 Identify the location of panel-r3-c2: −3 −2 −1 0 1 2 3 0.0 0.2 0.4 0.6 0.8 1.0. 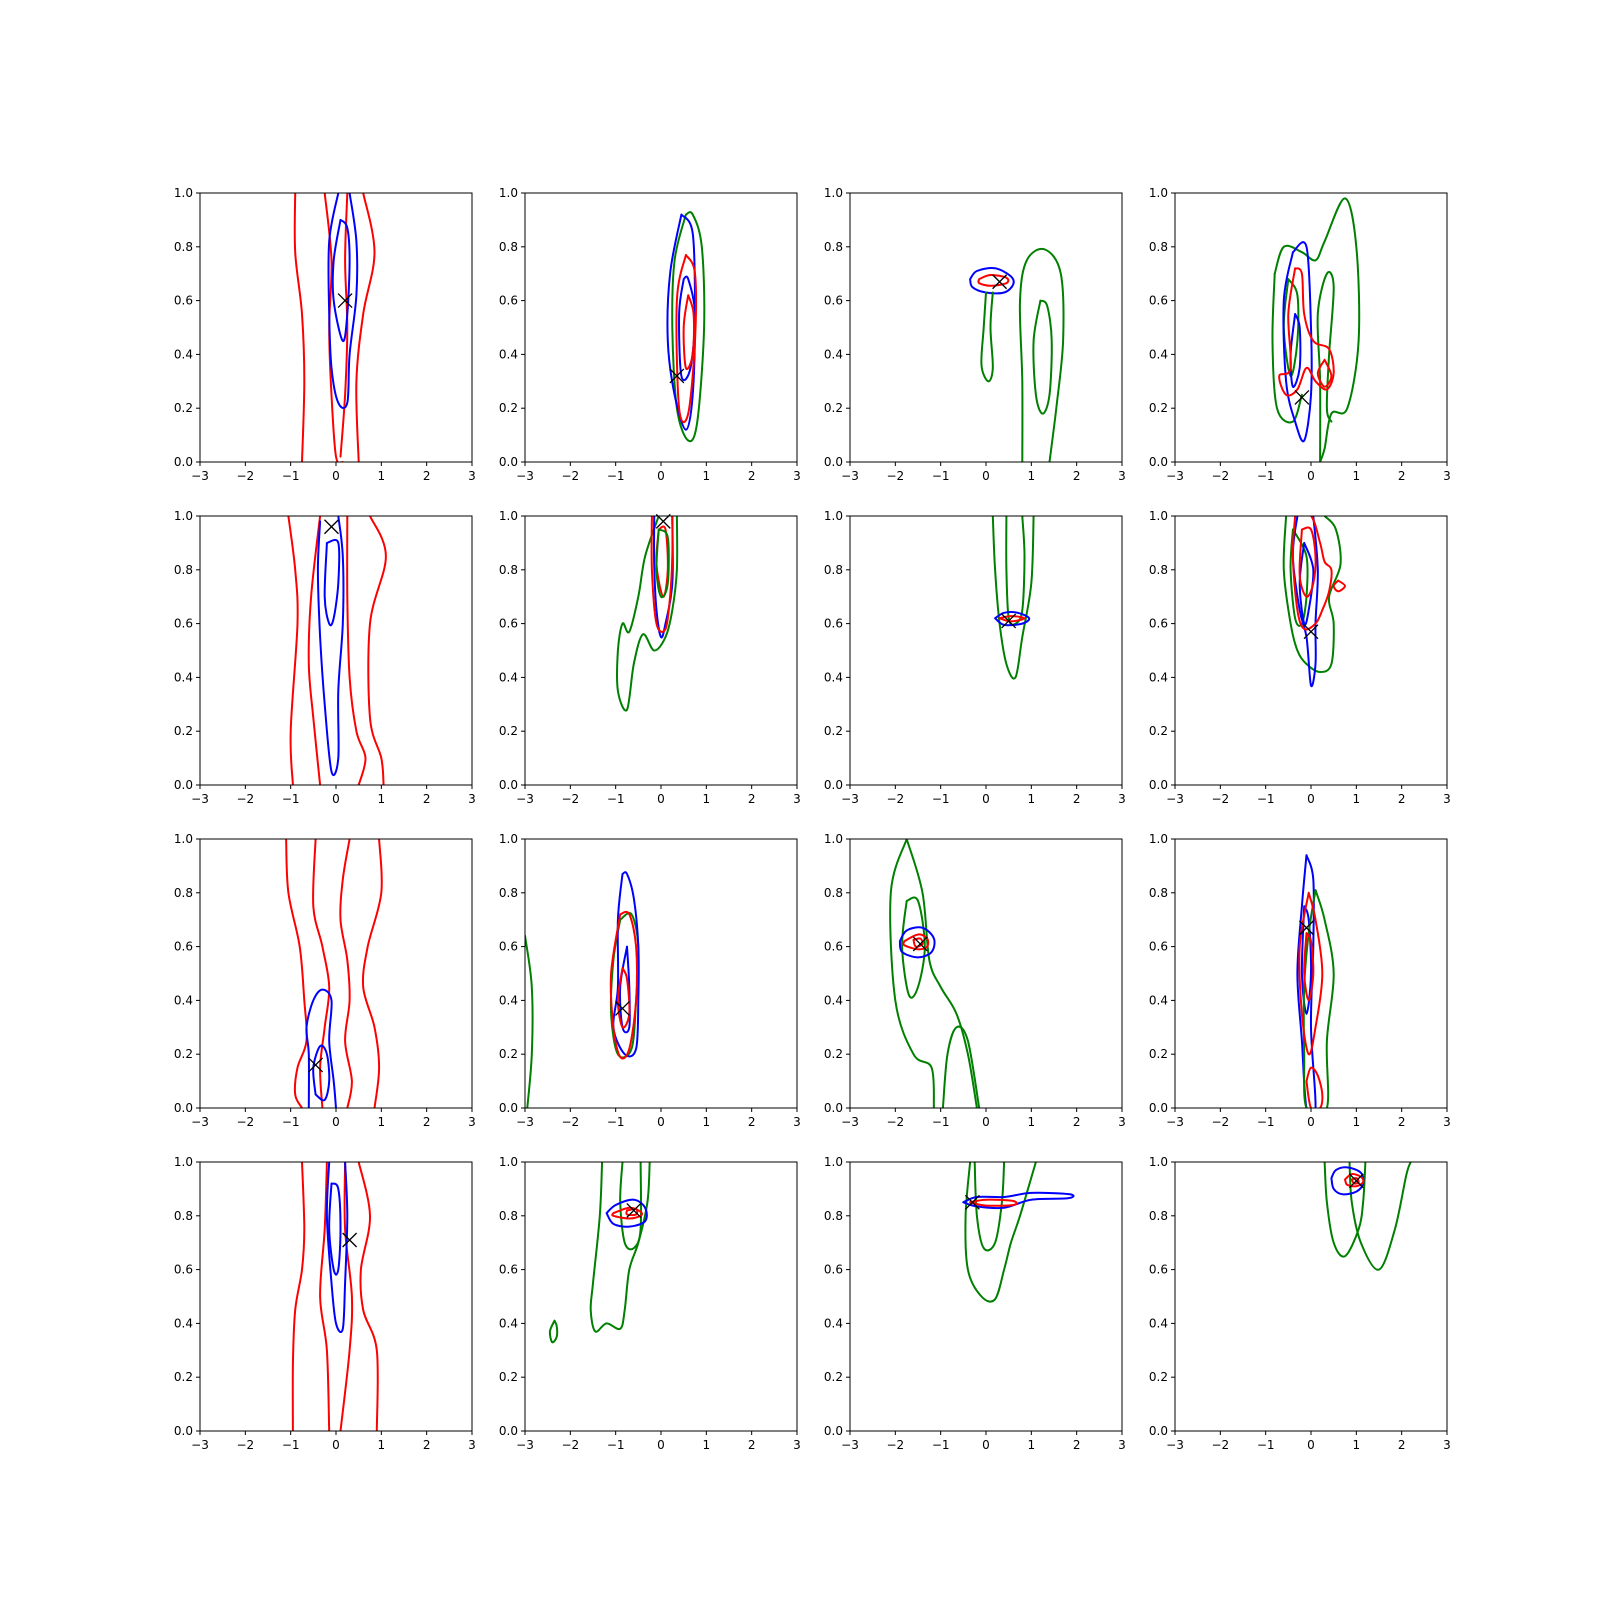
(650, 980).